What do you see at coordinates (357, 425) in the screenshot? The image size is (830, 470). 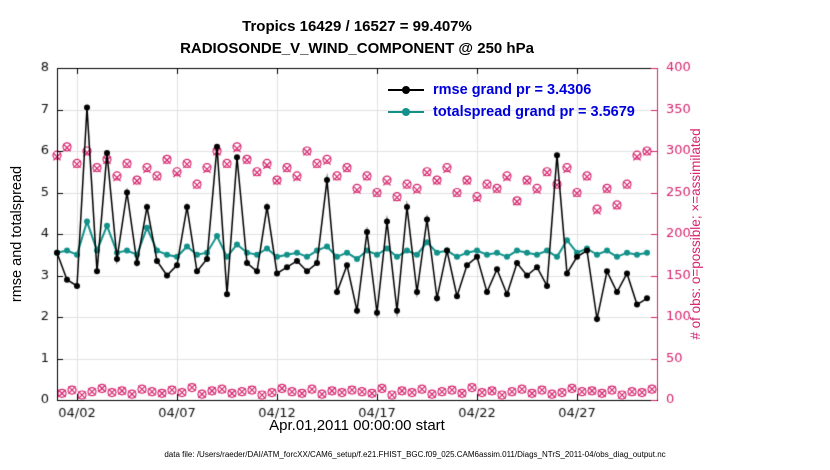 I see `x-axis-label: Apr.01,2011 00:00:00 start` at bounding box center [357, 425].